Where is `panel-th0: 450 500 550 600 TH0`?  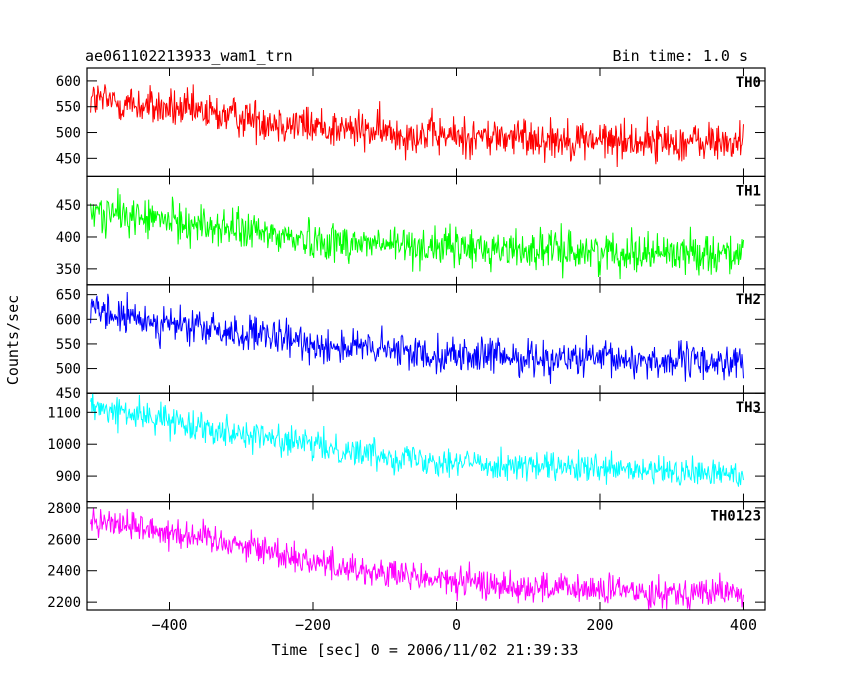 panel-th0: 450 500 550 600 TH0 is located at coordinates (411, 122).